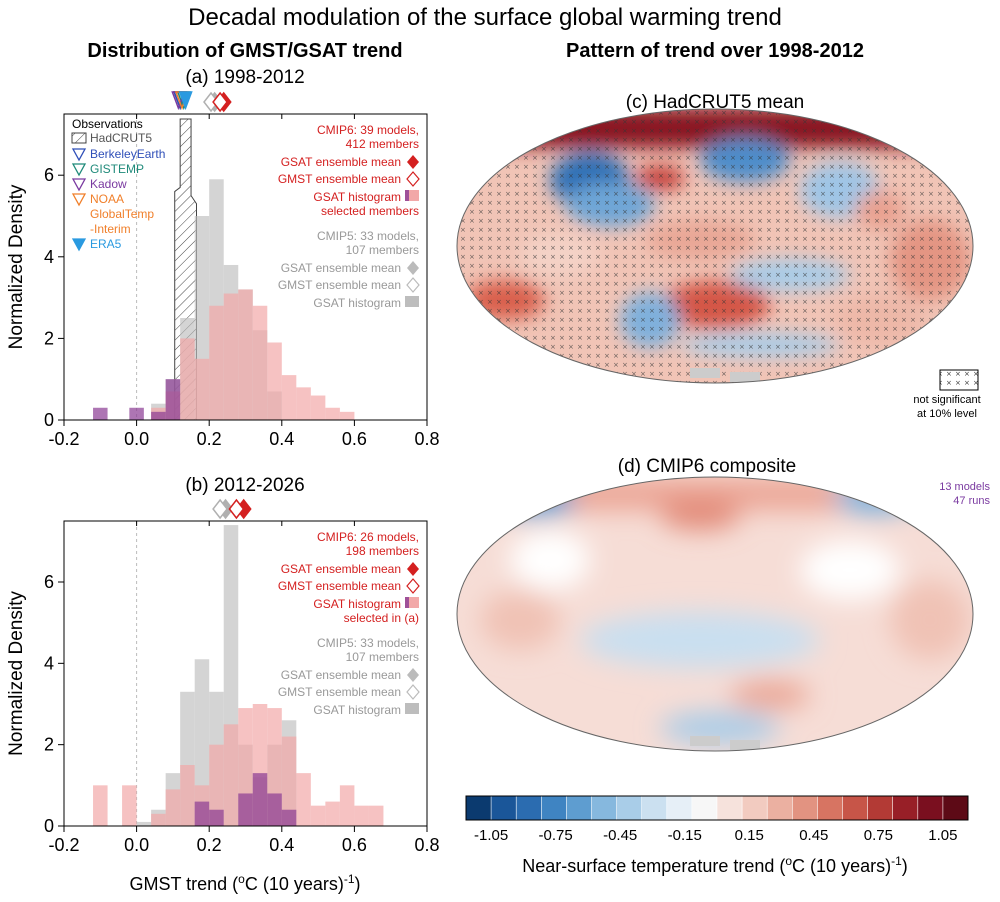 The image size is (1000, 902). What do you see at coordinates (946, 400) in the screenshot?
I see `hatch-legend-label-1: not significant` at bounding box center [946, 400].